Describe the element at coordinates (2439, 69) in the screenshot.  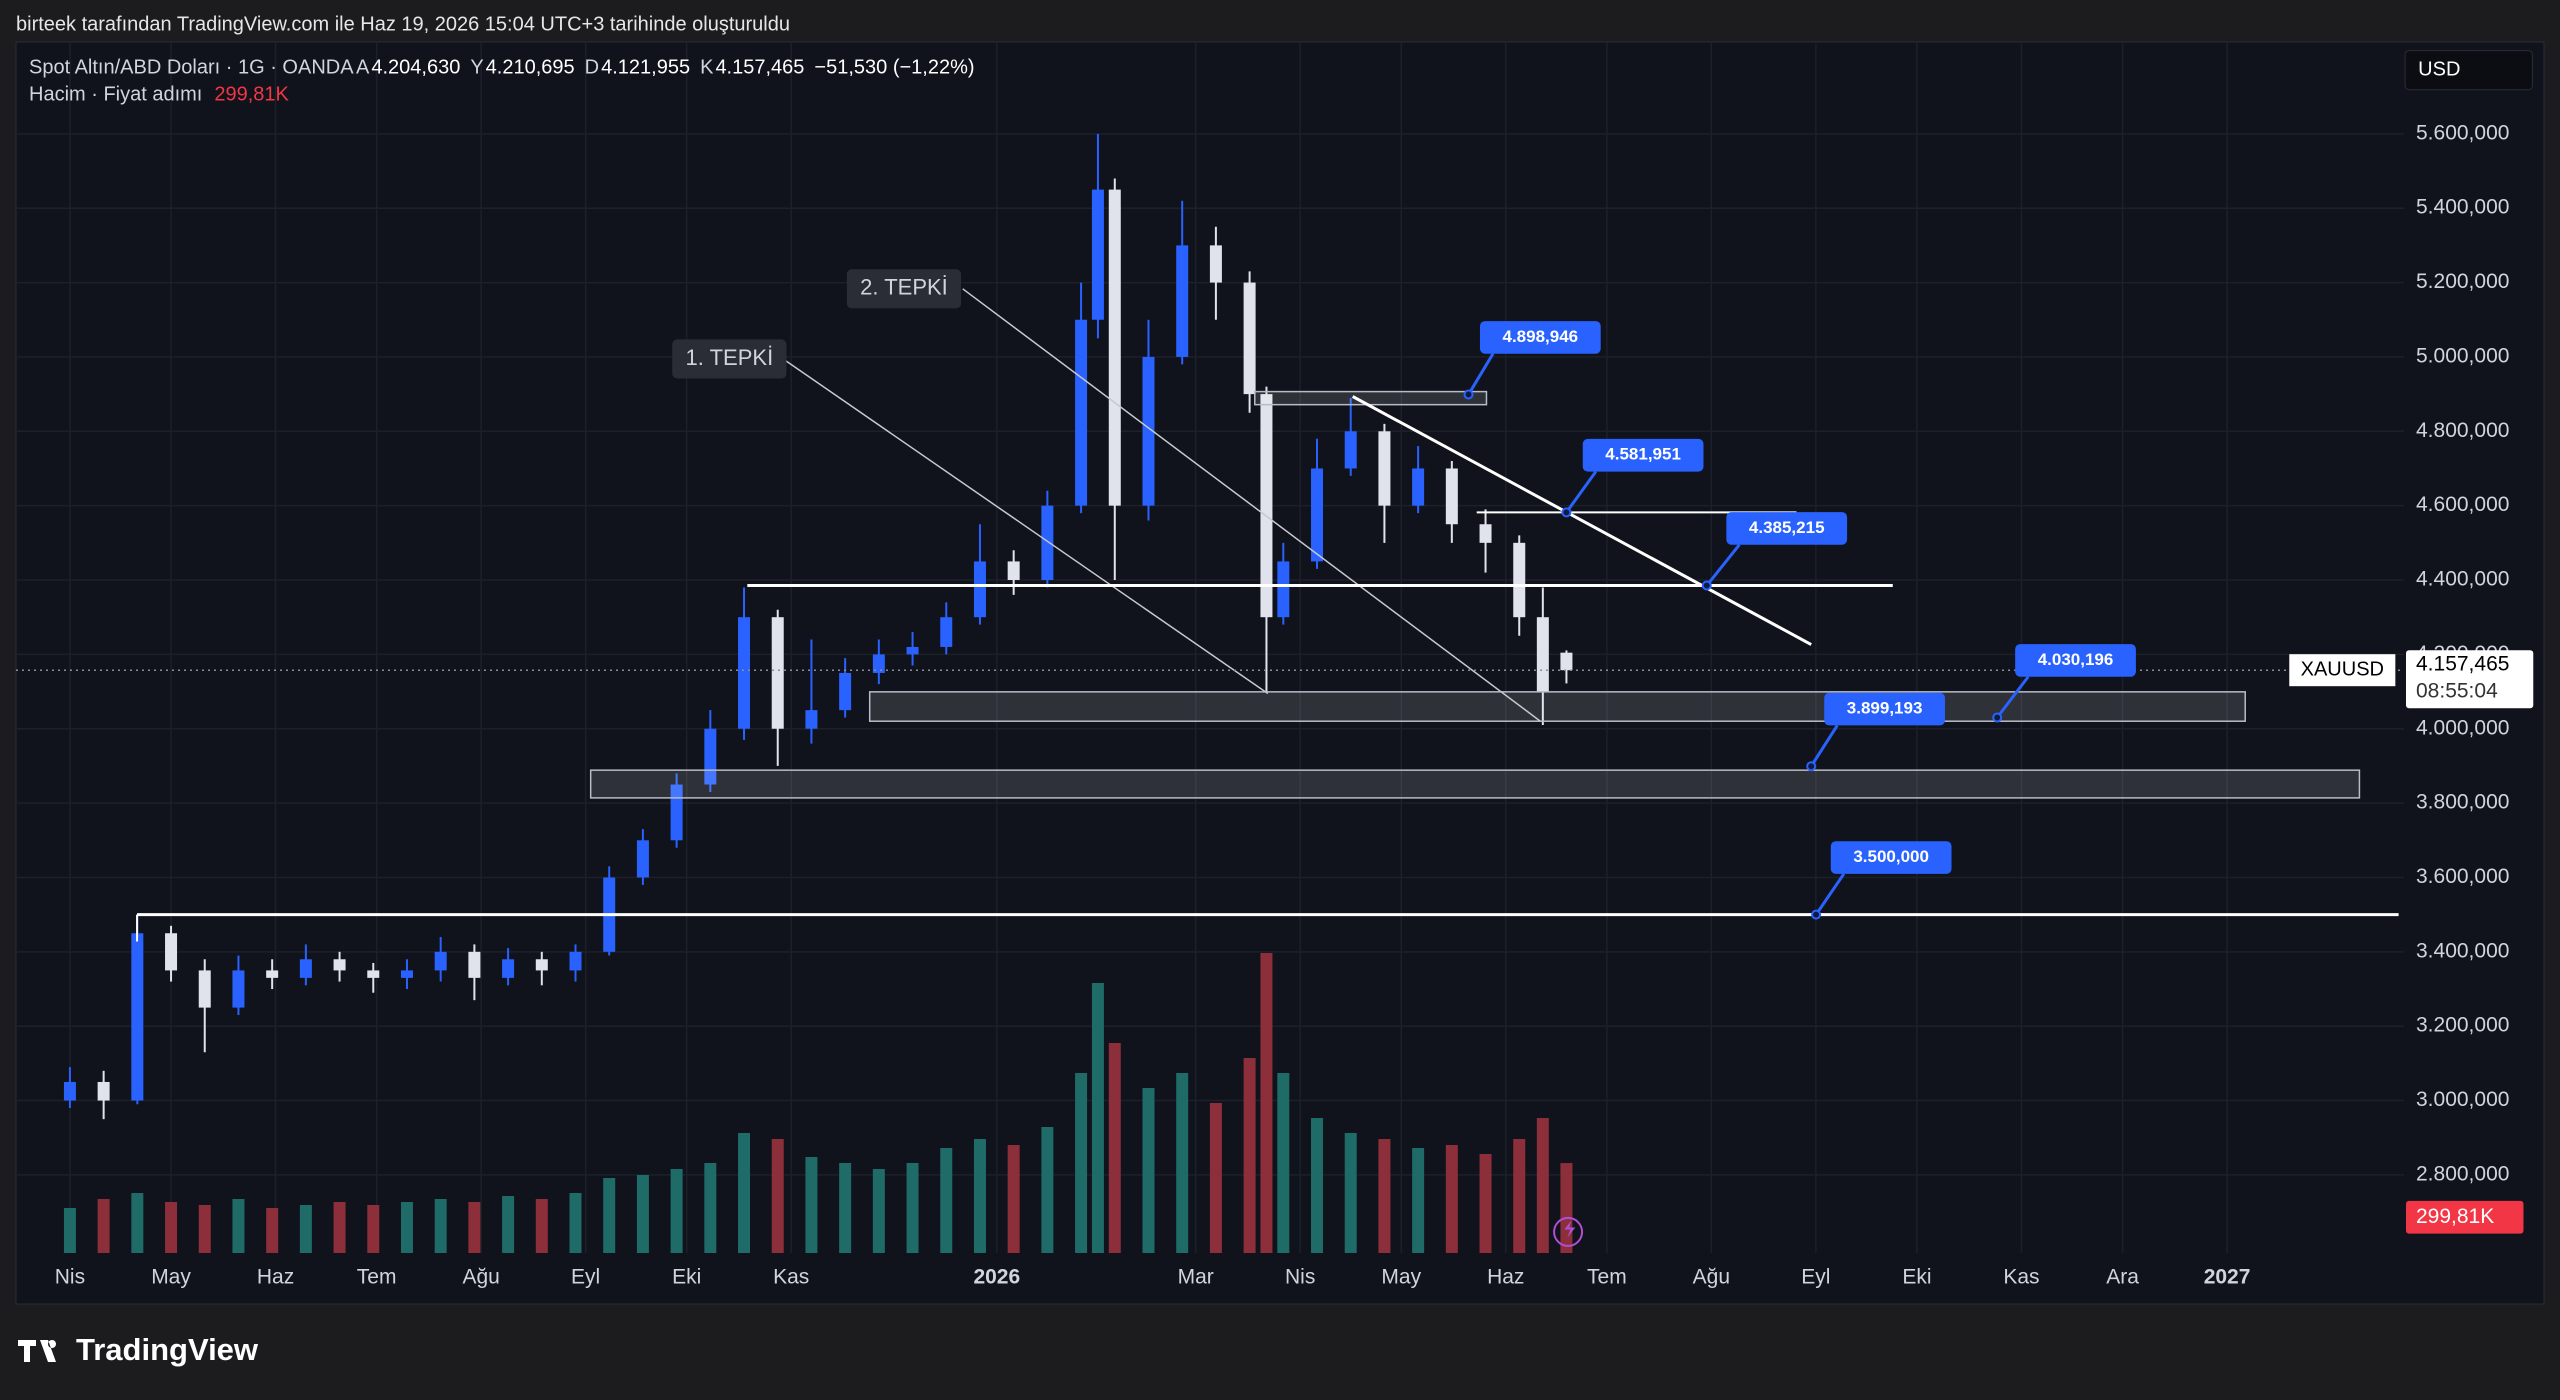
I see `currency: USD` at that location.